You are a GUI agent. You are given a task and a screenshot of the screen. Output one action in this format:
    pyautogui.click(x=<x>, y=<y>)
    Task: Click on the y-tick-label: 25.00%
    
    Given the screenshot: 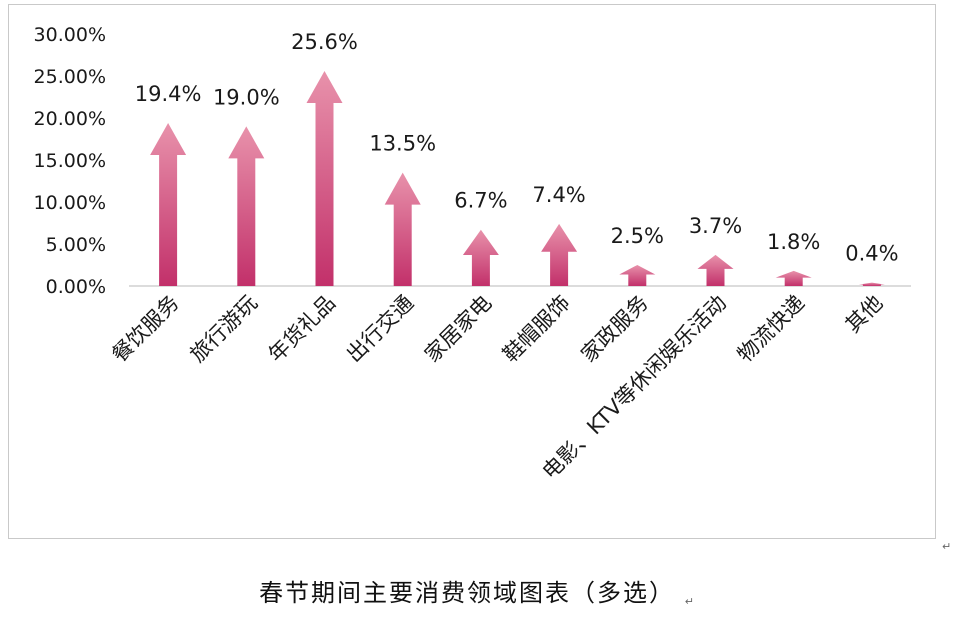 What is the action you would take?
    pyautogui.click(x=70, y=77)
    